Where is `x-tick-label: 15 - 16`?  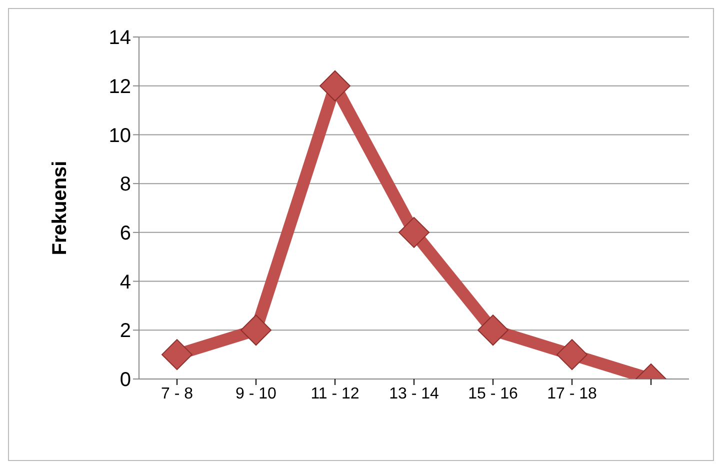 x-tick-label: 15 - 16 is located at coordinates (493, 393).